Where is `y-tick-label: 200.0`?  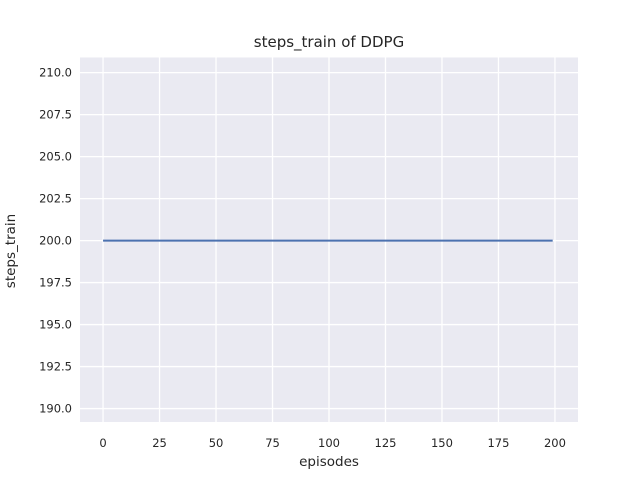 y-tick-label: 200.0 is located at coordinates (55, 241).